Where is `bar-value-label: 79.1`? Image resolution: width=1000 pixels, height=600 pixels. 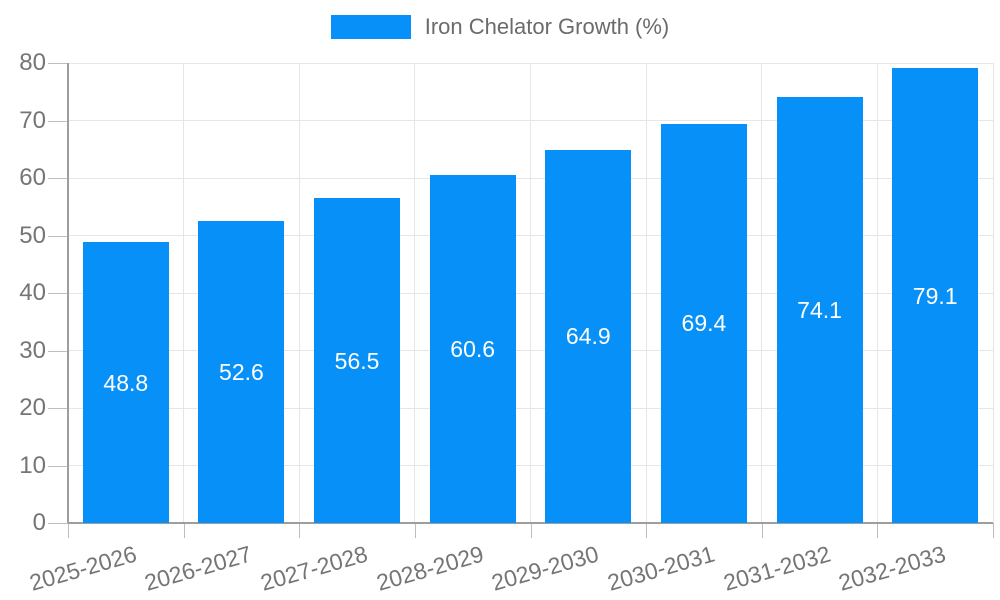 bar-value-label: 79.1 is located at coordinates (935, 295).